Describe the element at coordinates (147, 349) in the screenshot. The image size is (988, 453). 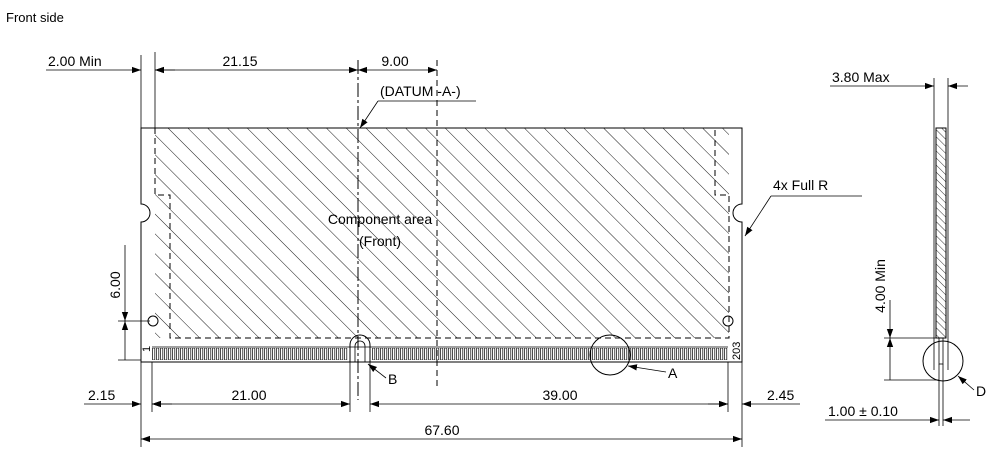
I see `pin-label-first: 1` at that location.